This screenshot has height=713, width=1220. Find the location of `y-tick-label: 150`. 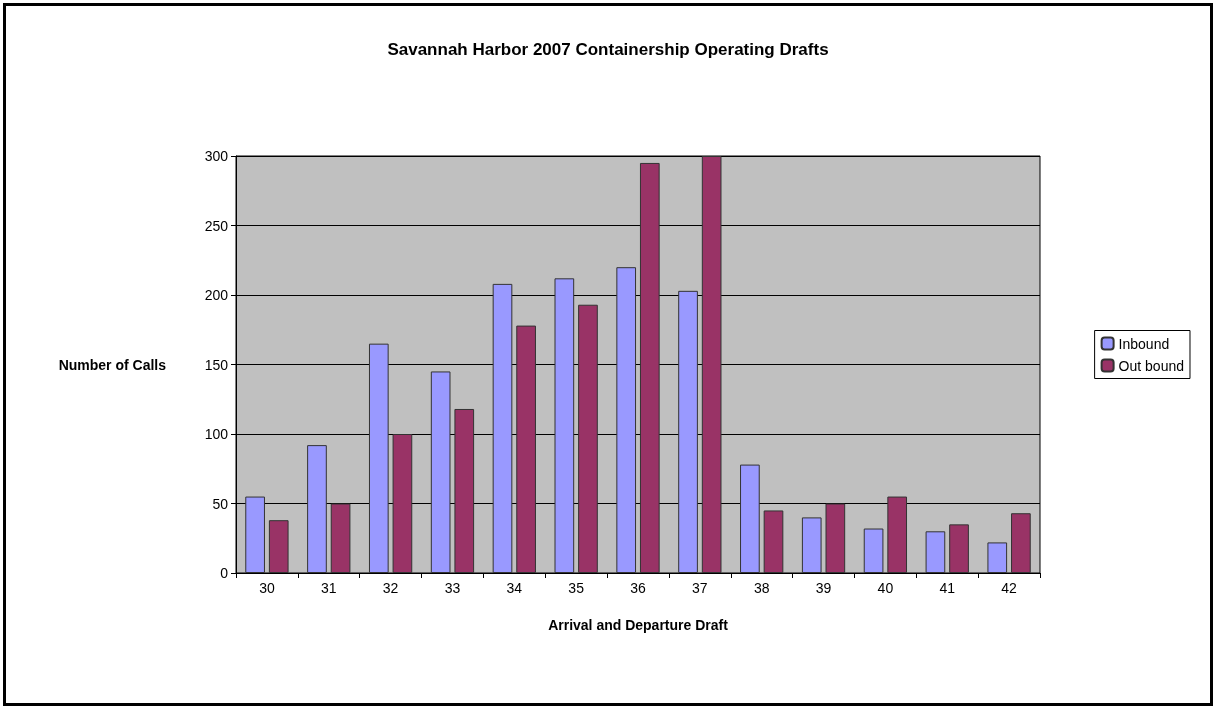

y-tick-label: 150 is located at coordinates (216, 364).